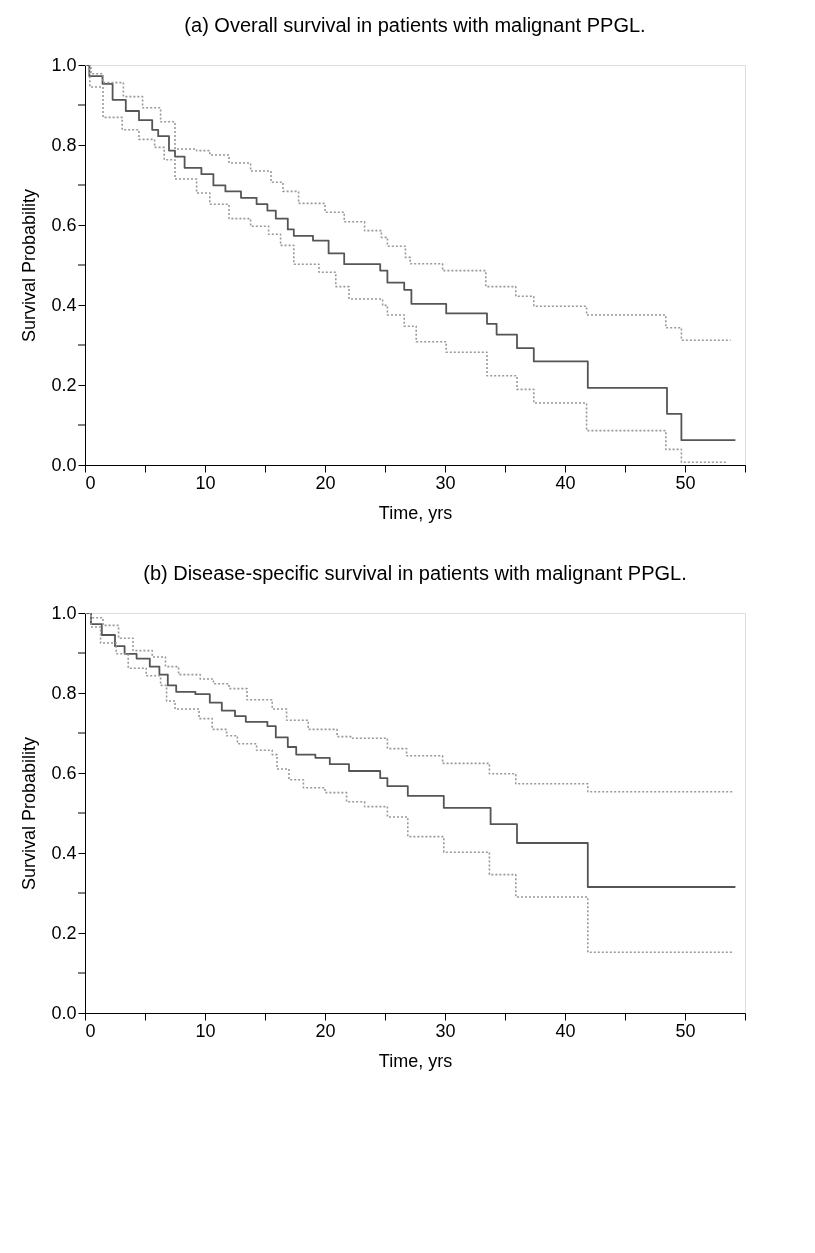  Describe the element at coordinates (415, 573) in the screenshot. I see `chart-title: (b) Disease-specific survival in patients with malignant PPGL.` at that location.